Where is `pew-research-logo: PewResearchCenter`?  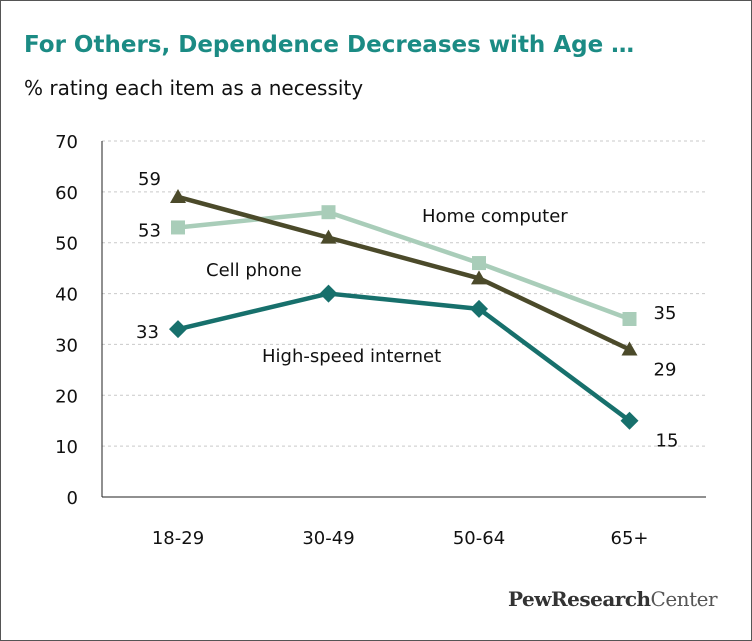
pew-research-logo: PewResearchCenter is located at coordinates (612, 599).